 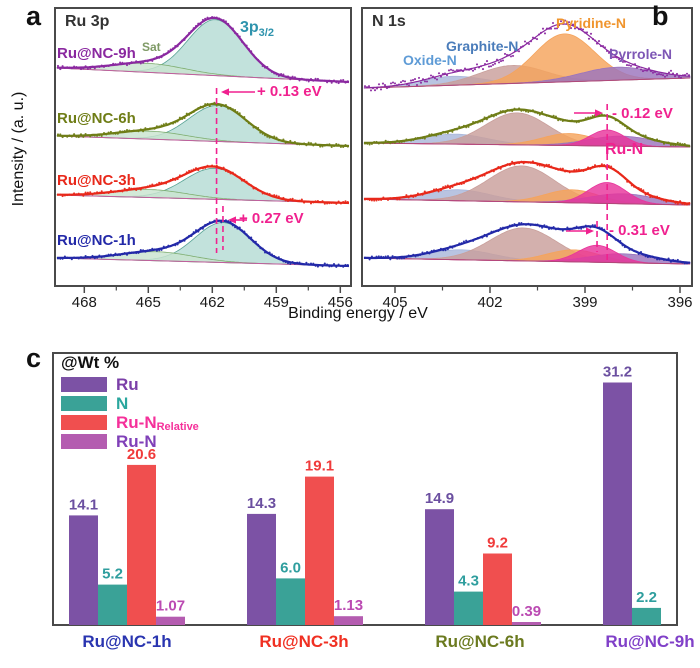 What do you see at coordinates (639, 230) in the screenshot?
I see `shift-annotation-b-1h: - 0.31 eV` at bounding box center [639, 230].